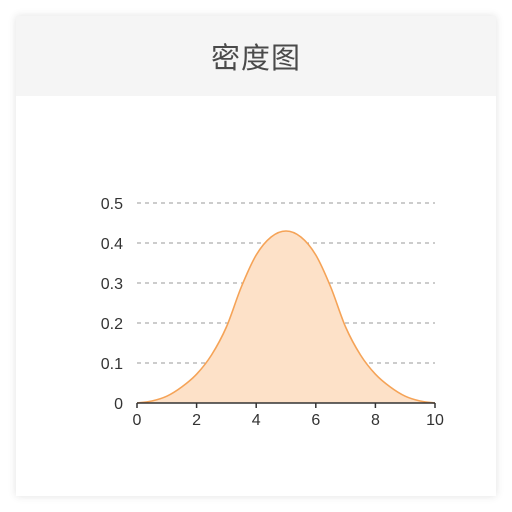 This screenshot has width=512, height=512. Describe the element at coordinates (196, 420) in the screenshot. I see `x-tick-label: 2` at that location.